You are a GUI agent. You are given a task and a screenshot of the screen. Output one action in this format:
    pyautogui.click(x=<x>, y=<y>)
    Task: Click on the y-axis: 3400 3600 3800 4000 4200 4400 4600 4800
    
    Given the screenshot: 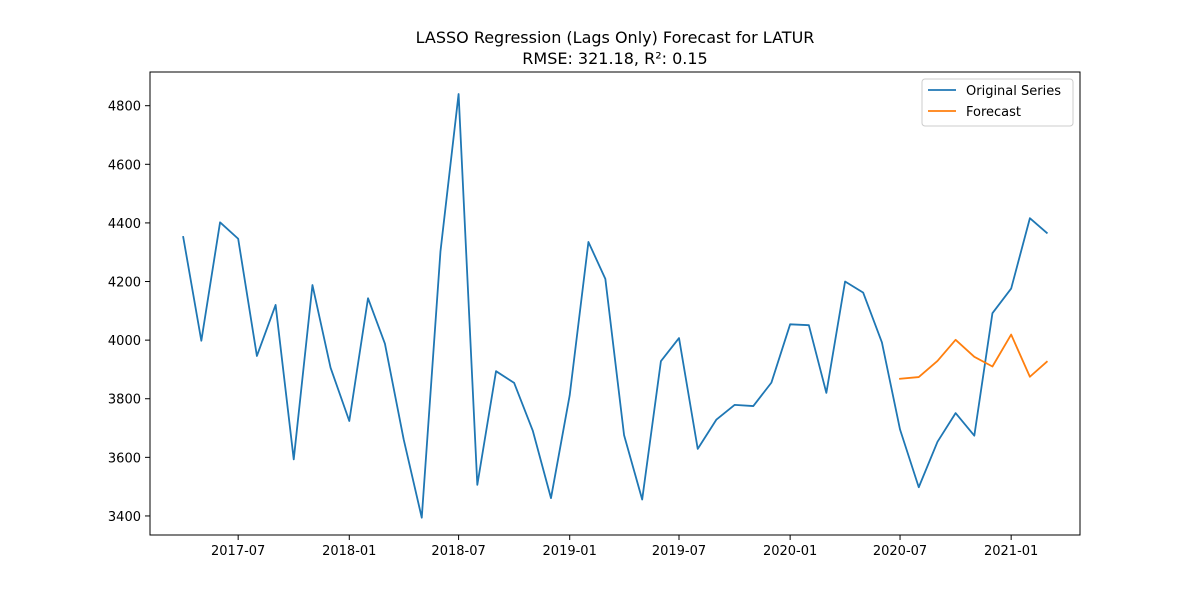 What is the action you would take?
    pyautogui.click(x=129, y=312)
    